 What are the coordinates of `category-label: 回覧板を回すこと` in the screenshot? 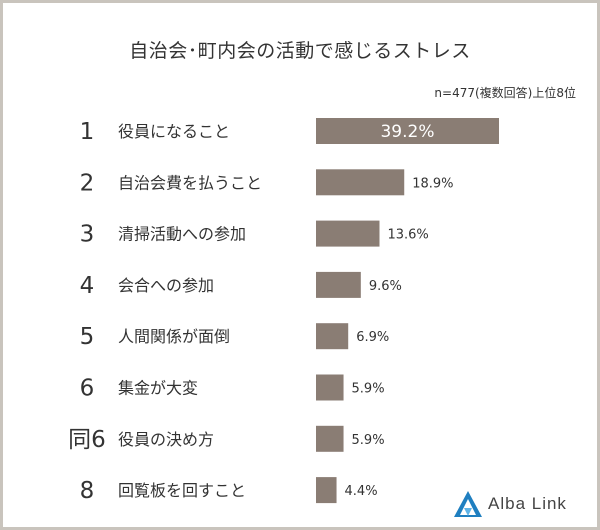 It's located at (182, 490).